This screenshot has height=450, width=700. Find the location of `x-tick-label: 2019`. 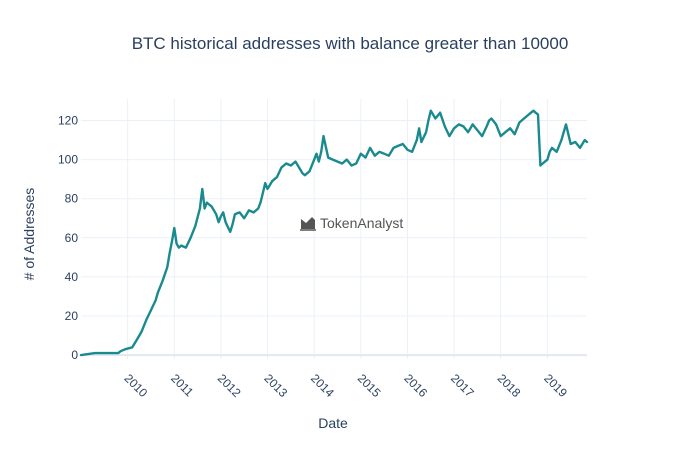

x-tick-label: 2019 is located at coordinates (555, 385).